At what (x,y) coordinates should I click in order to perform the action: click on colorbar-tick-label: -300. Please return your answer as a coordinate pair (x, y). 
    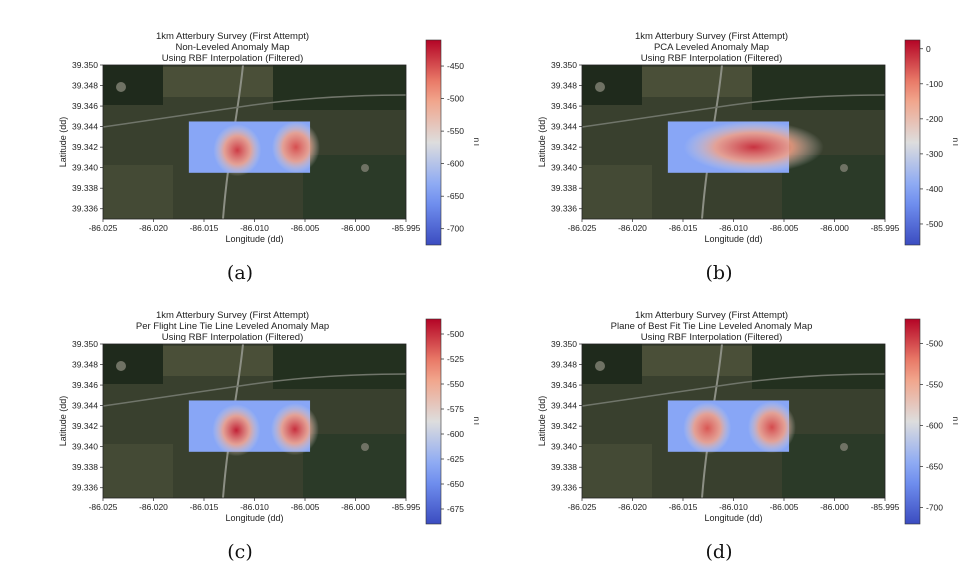
    Looking at the image, I should click on (934, 154).